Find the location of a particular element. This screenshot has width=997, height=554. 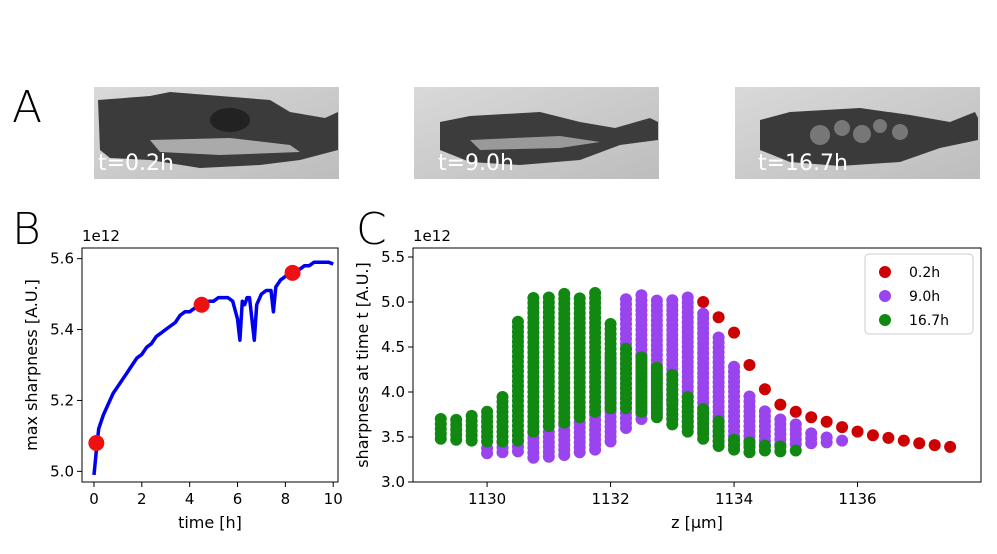

y-tick-label: 5.6 is located at coordinates (62, 259).